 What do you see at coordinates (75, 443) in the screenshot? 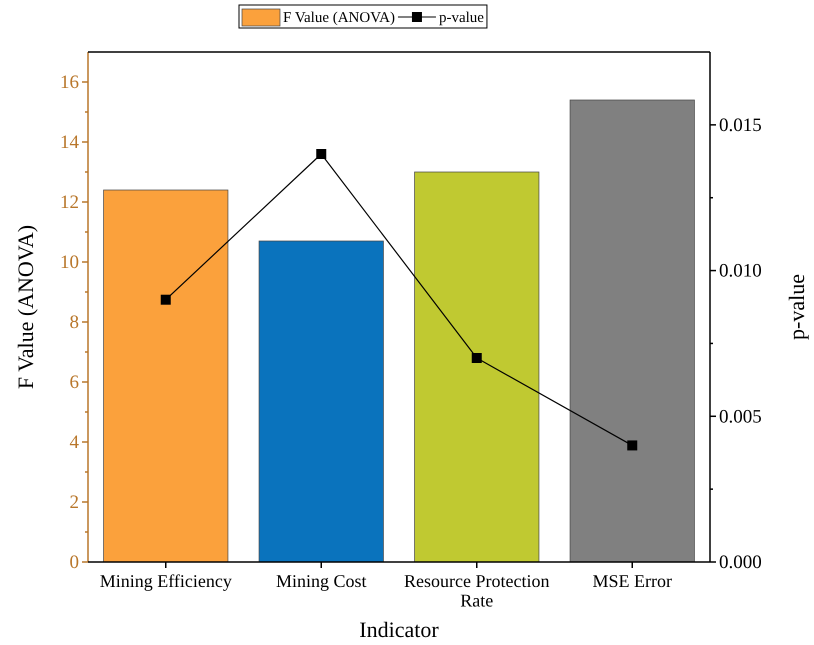
I see `y-tick-label: 4` at bounding box center [75, 443].